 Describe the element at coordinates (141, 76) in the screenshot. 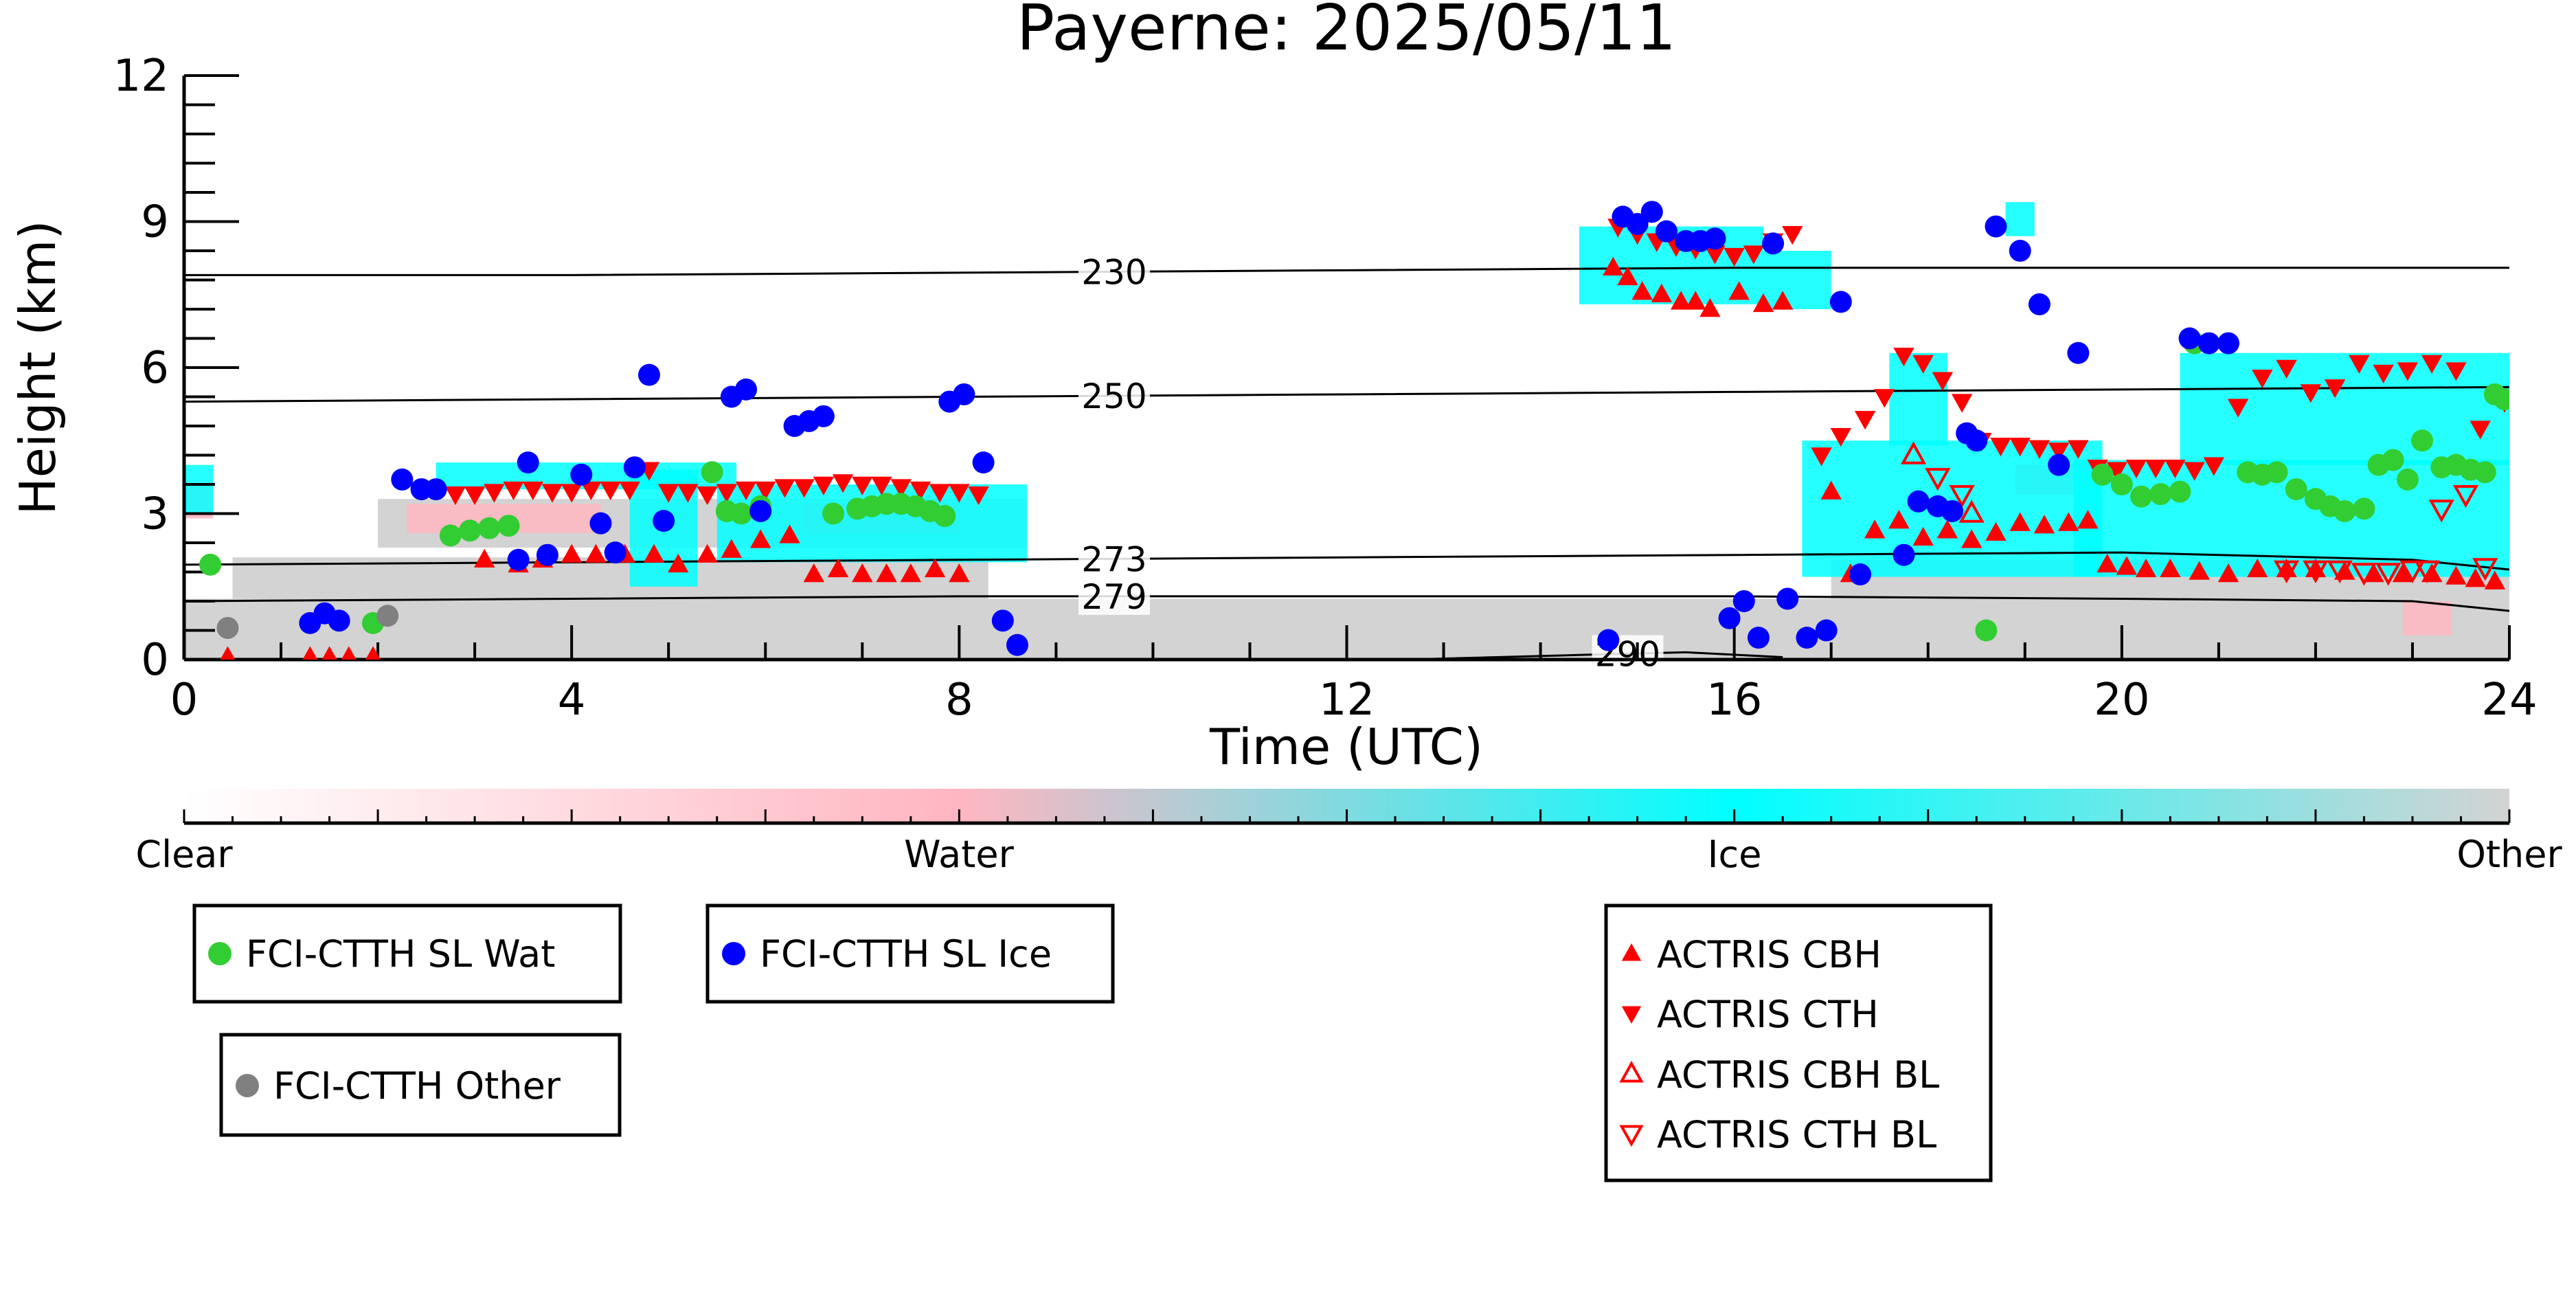

I see `y-tick-label: 12` at that location.